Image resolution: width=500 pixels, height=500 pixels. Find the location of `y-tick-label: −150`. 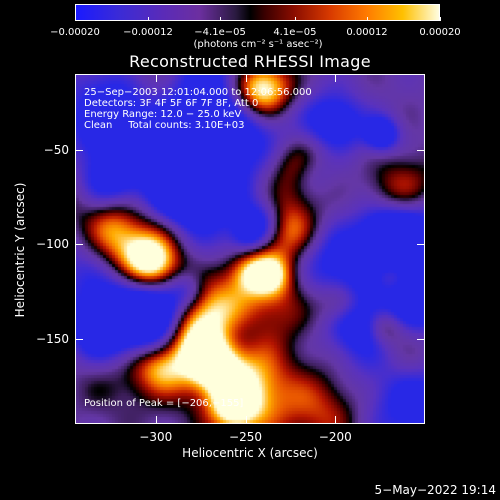

y-tick-label: −150 is located at coordinates (52, 338).